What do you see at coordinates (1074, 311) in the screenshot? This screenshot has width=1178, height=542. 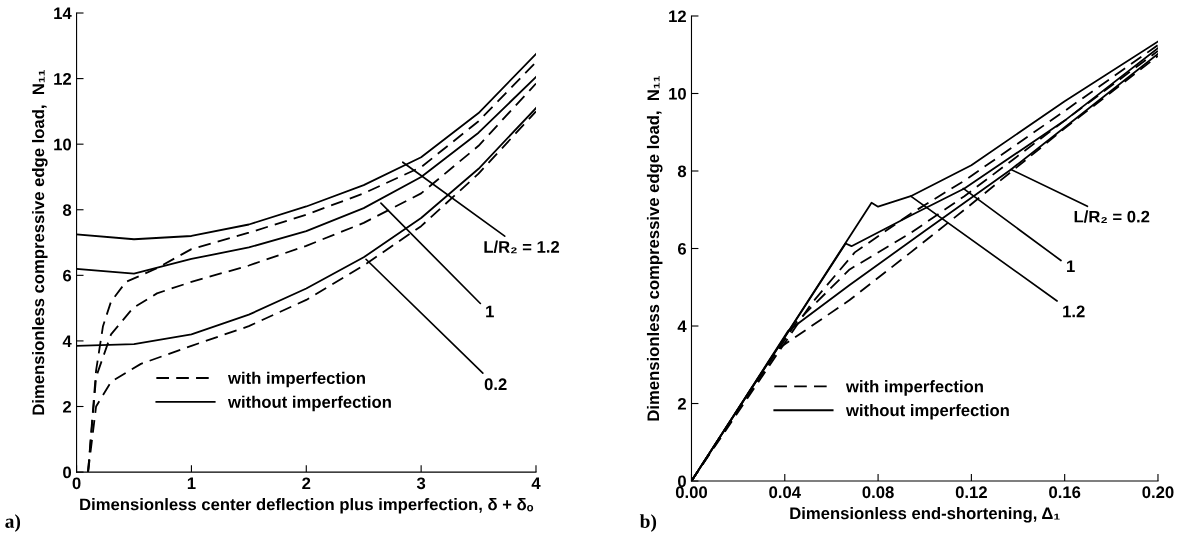 I see `annotation: 1.2` at bounding box center [1074, 311].